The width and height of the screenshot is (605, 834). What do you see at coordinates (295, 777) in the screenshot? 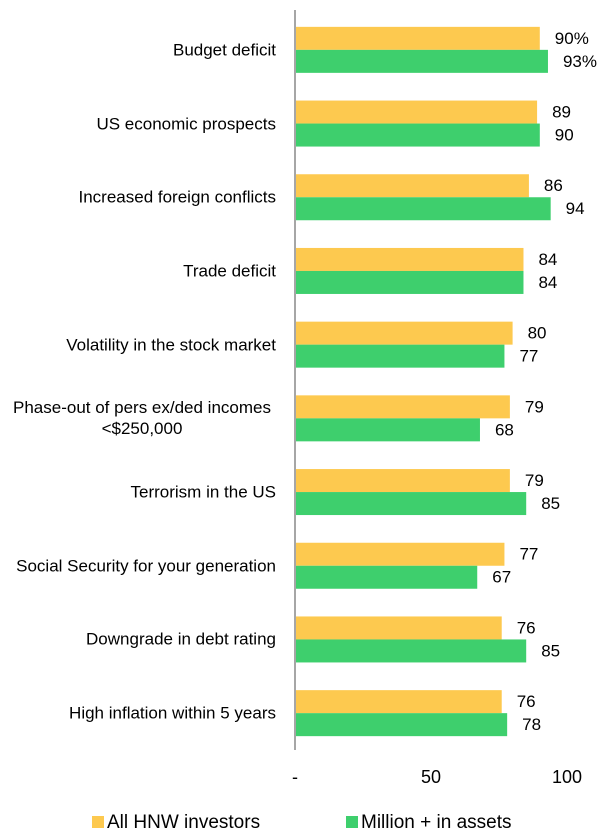
I see `x-tick-label: -` at bounding box center [295, 777].